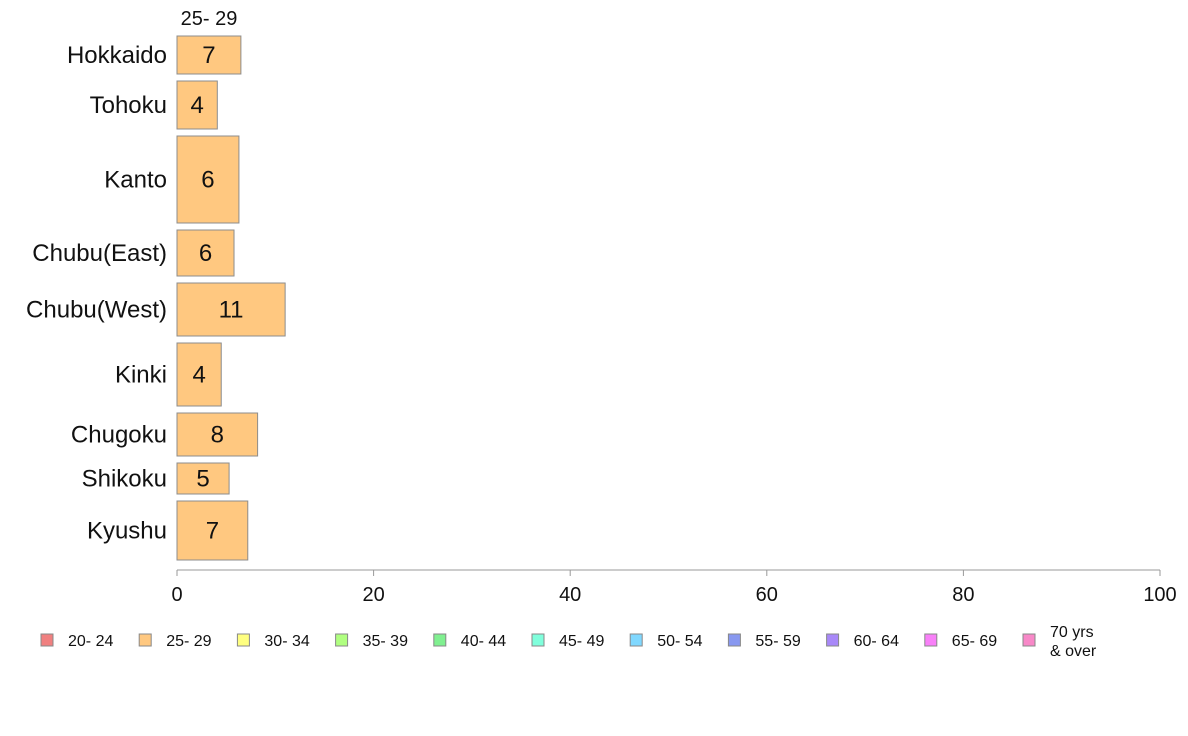  I want to click on bar-hokkaido, so click(209, 55).